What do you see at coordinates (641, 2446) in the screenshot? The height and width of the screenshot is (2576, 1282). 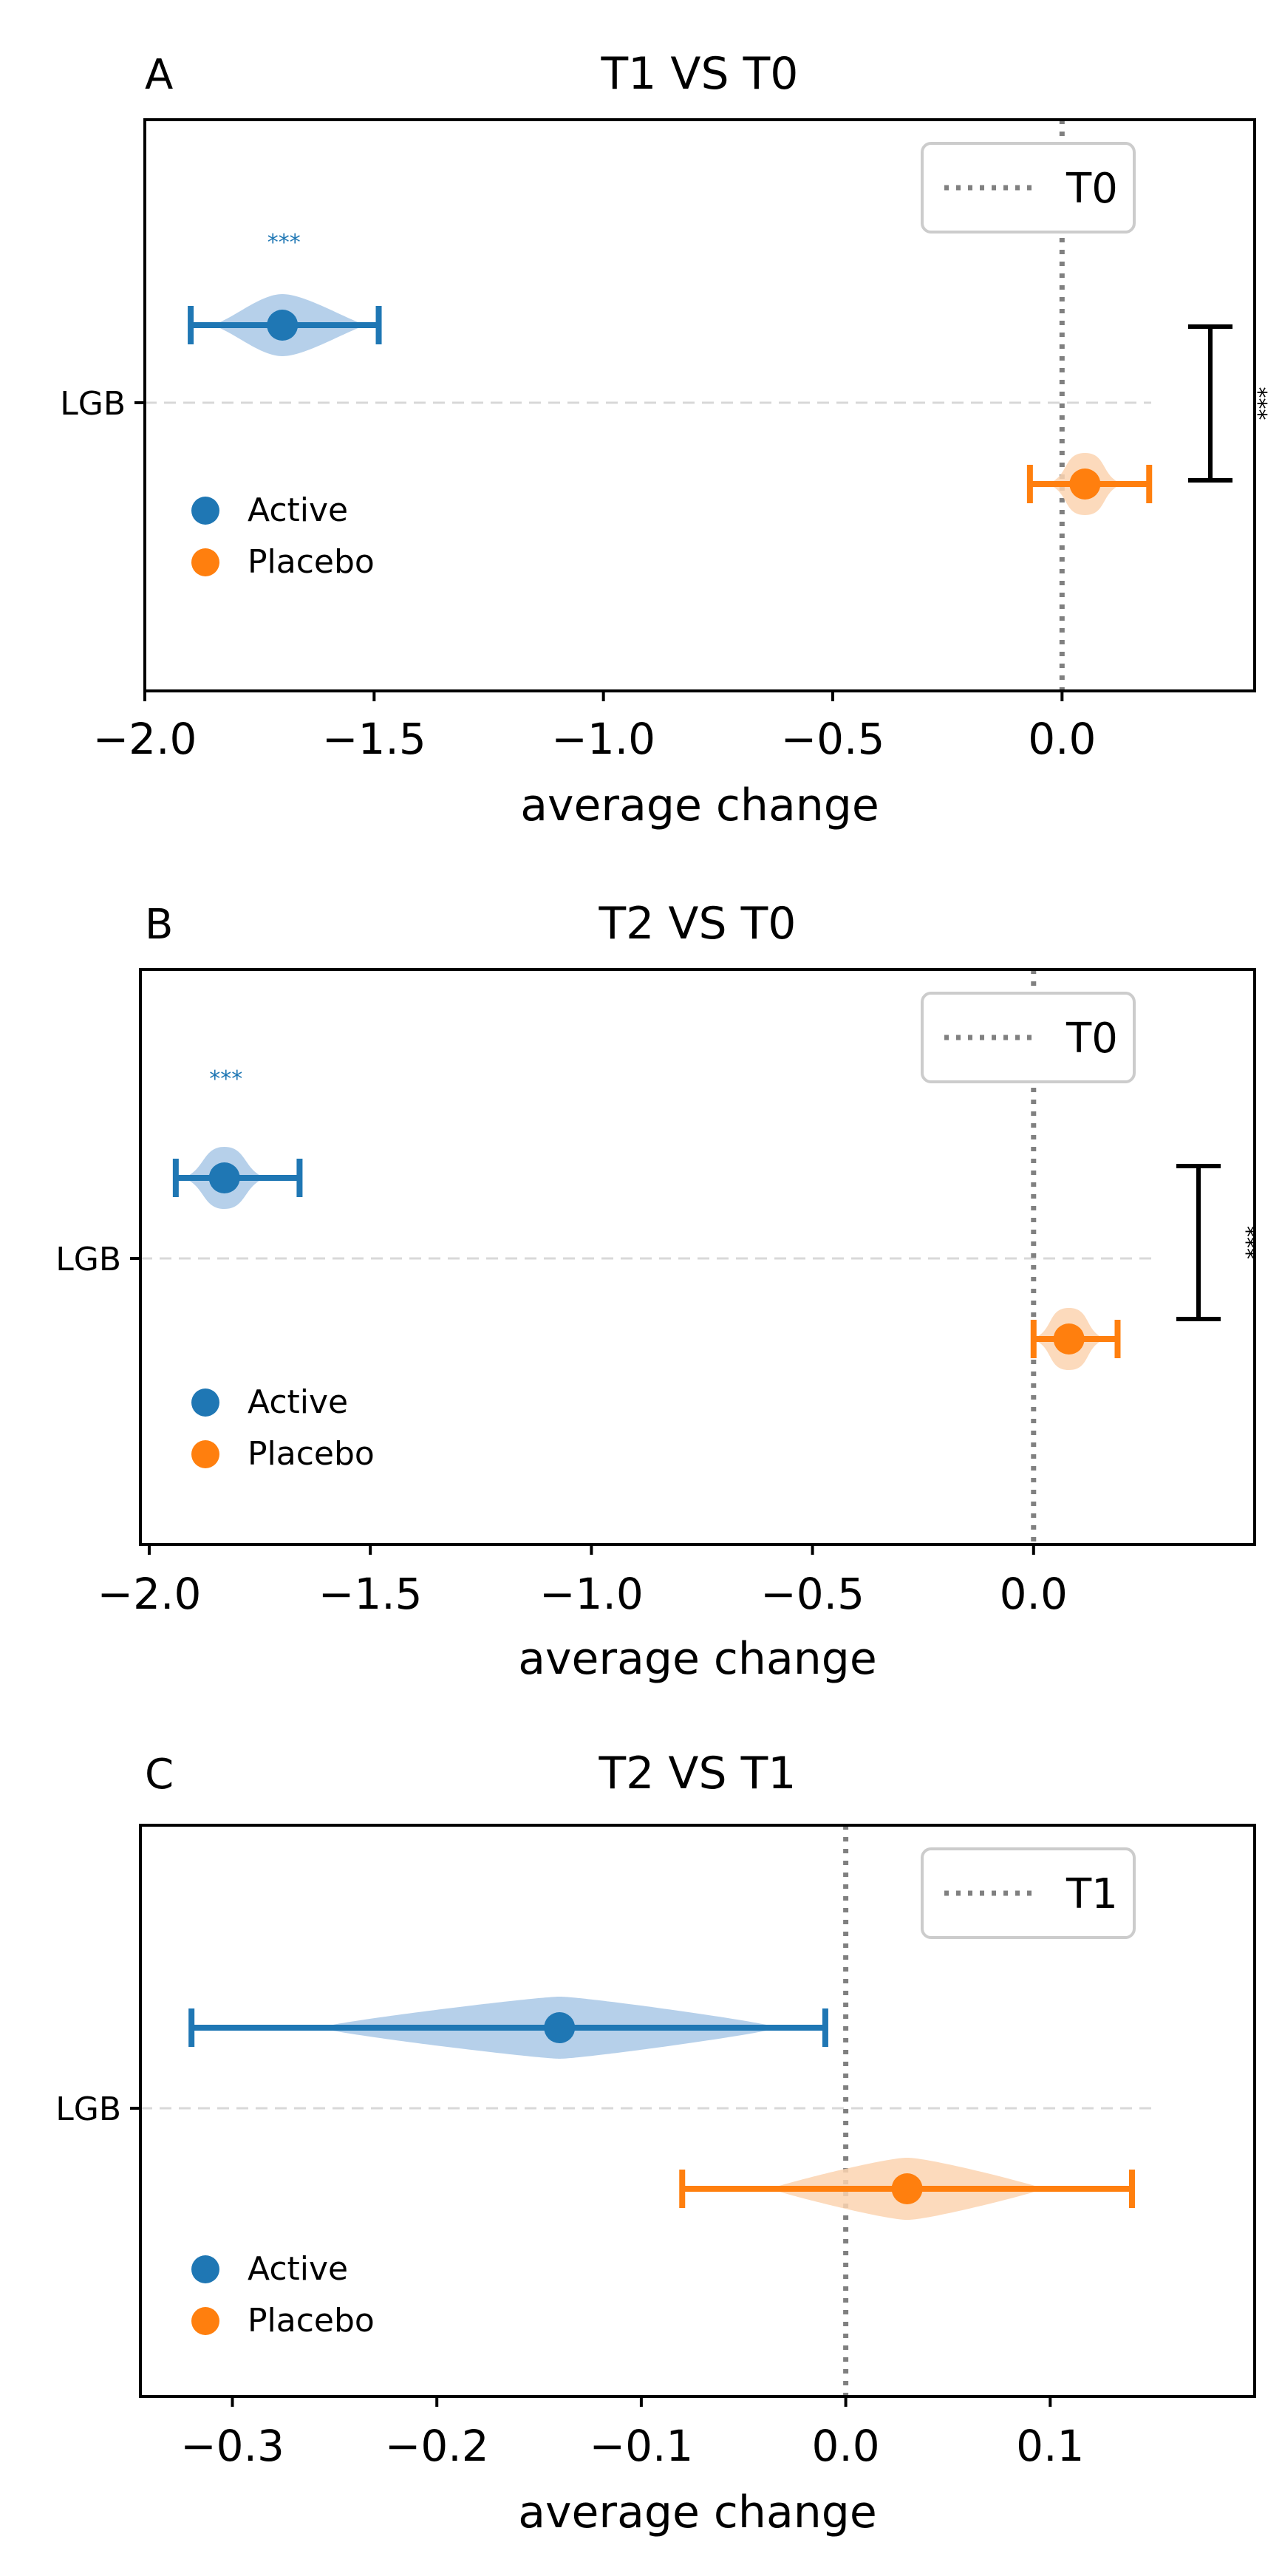 I see `x-tick-label: −0.1` at bounding box center [641, 2446].